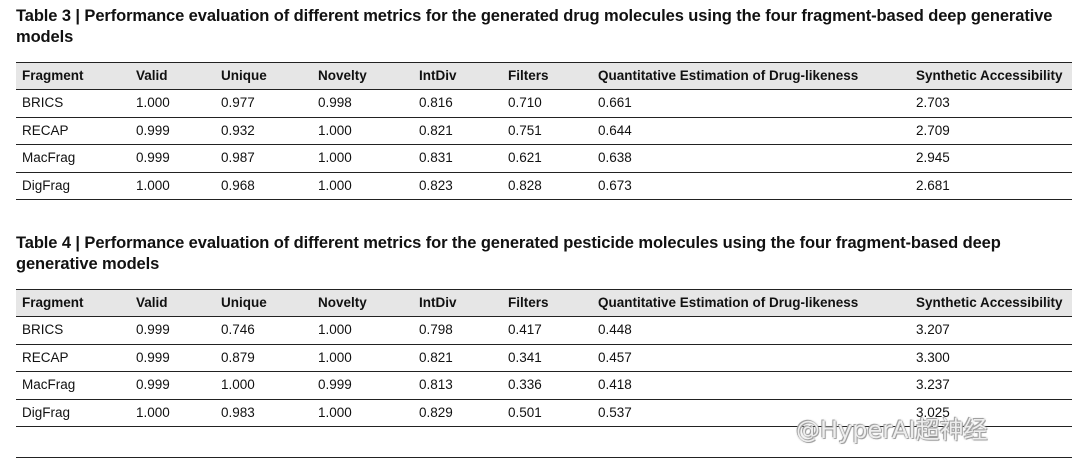 The width and height of the screenshot is (1080, 464). I want to click on table-3-caption-label: Table 3 |, so click(48, 16).